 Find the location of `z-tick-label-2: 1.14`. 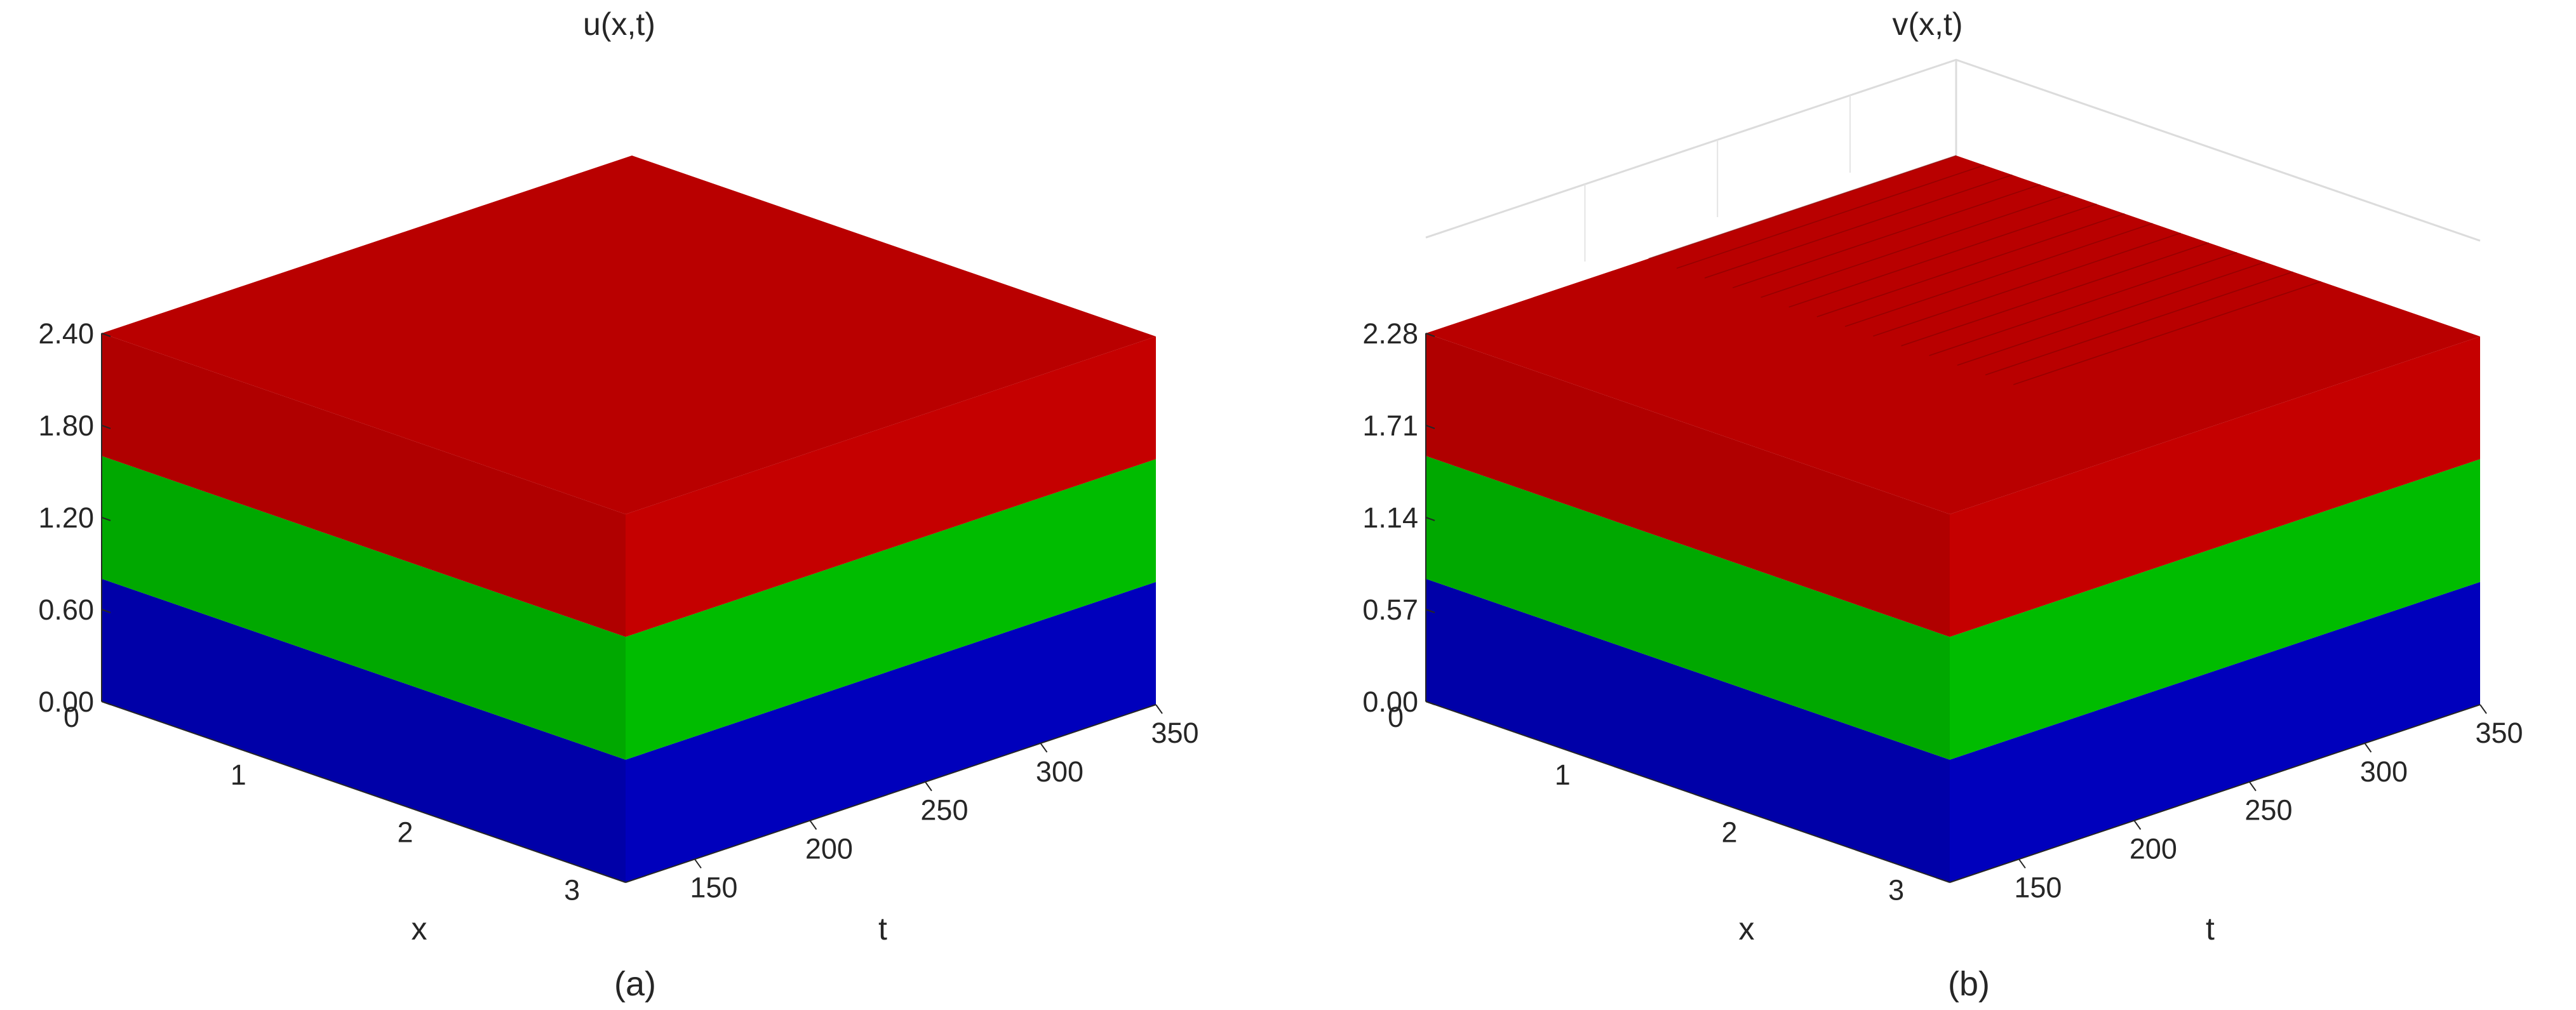

z-tick-label-2: 1.14 is located at coordinates (1390, 518).